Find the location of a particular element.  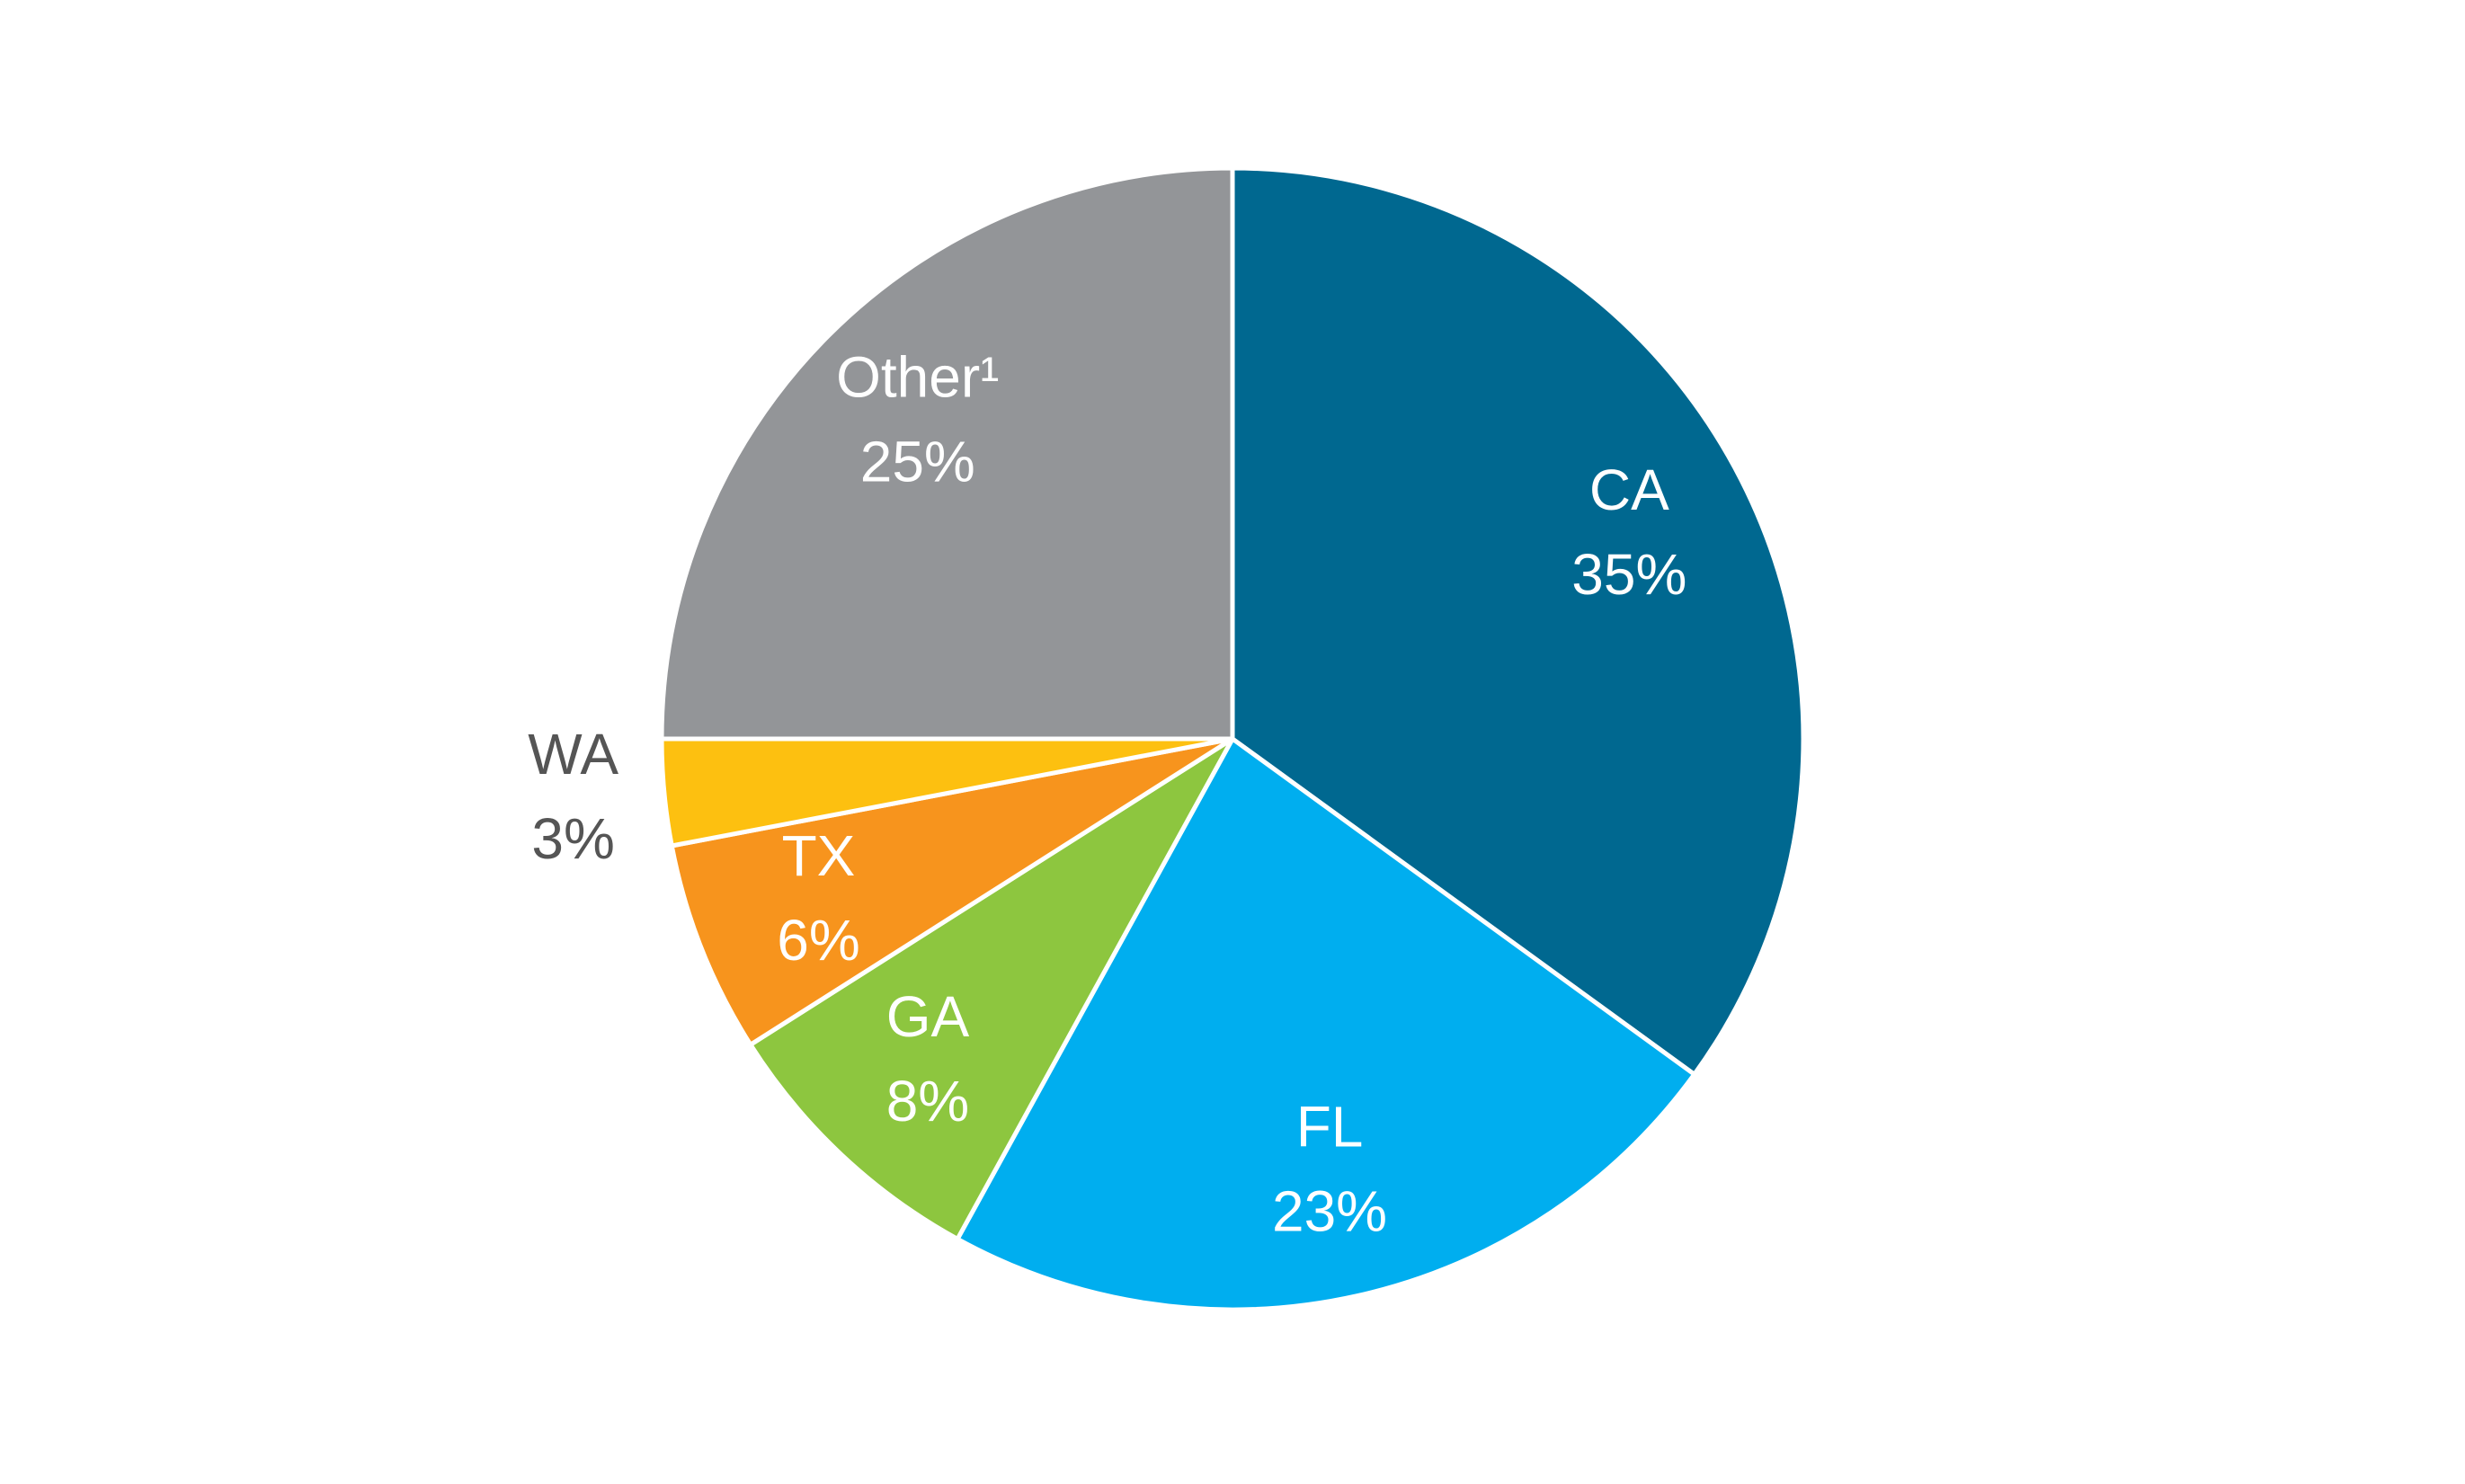

slice-label: GA is located at coordinates (928, 1016).